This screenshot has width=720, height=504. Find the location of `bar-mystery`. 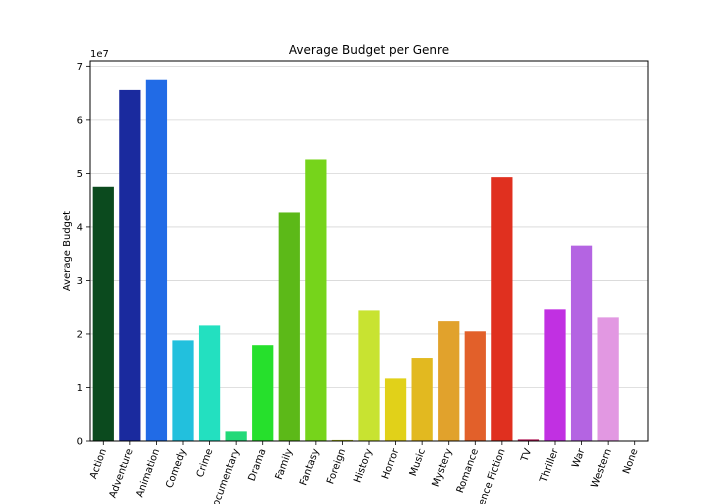

bar-mystery is located at coordinates (449, 381).